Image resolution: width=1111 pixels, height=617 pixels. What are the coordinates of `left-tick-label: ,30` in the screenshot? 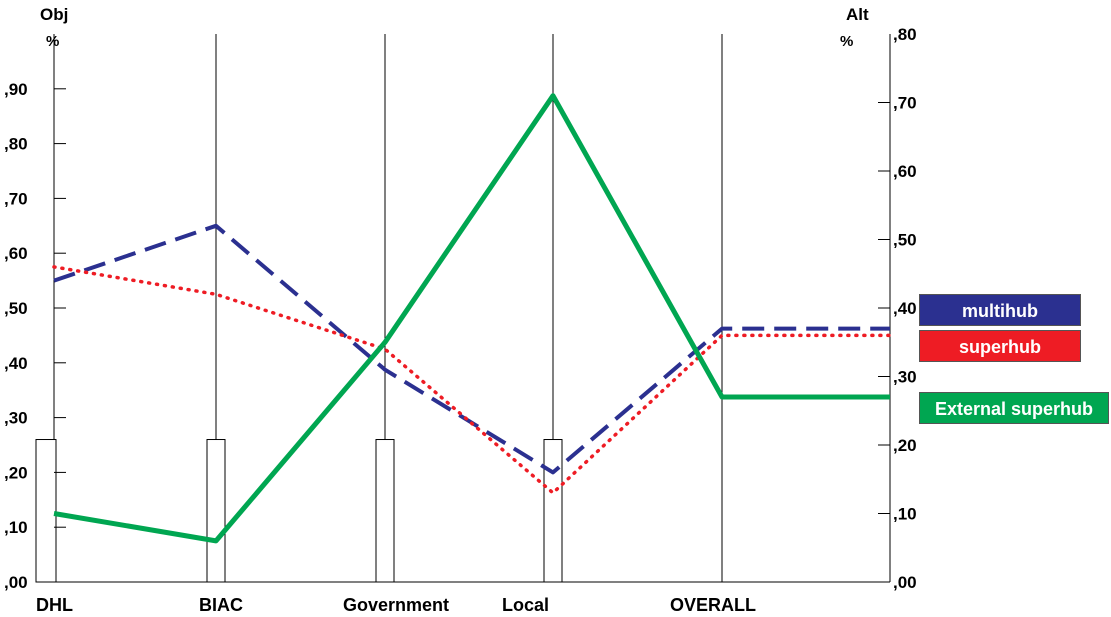 It's located at (16, 418).